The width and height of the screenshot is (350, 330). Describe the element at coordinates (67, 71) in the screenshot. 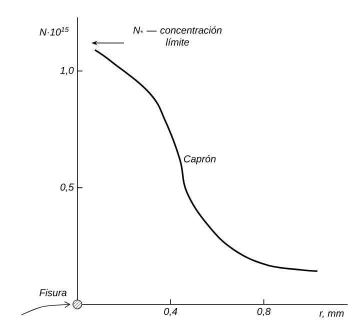

I see `y-tick-label: 1,0` at that location.